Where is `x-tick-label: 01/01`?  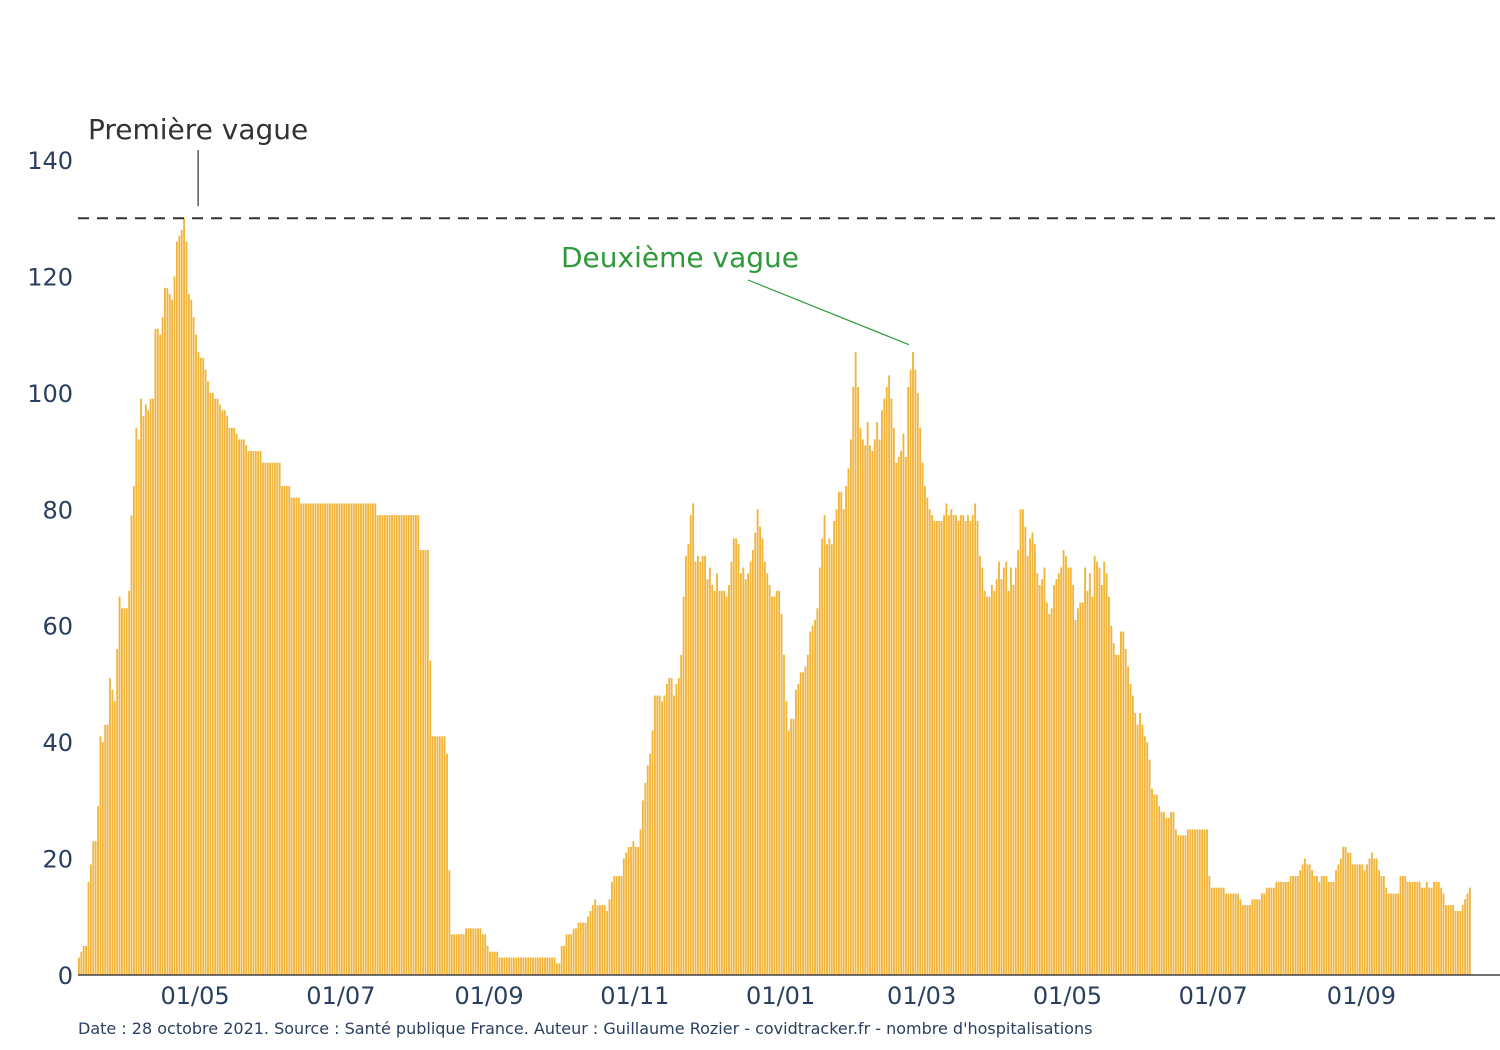
x-tick-label: 01/01 is located at coordinates (780, 996).